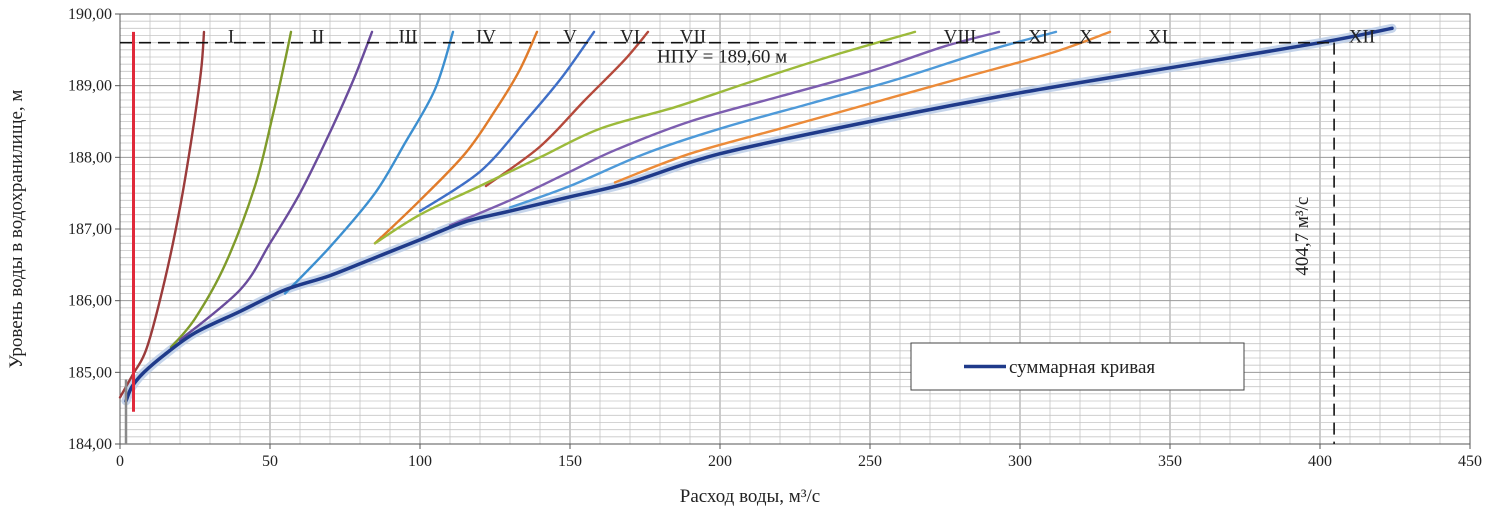  What do you see at coordinates (801, 37) in the screenshot?
I see `series-labels: I II III IV V VI VII VIII XI X XI XII` at bounding box center [801, 37].